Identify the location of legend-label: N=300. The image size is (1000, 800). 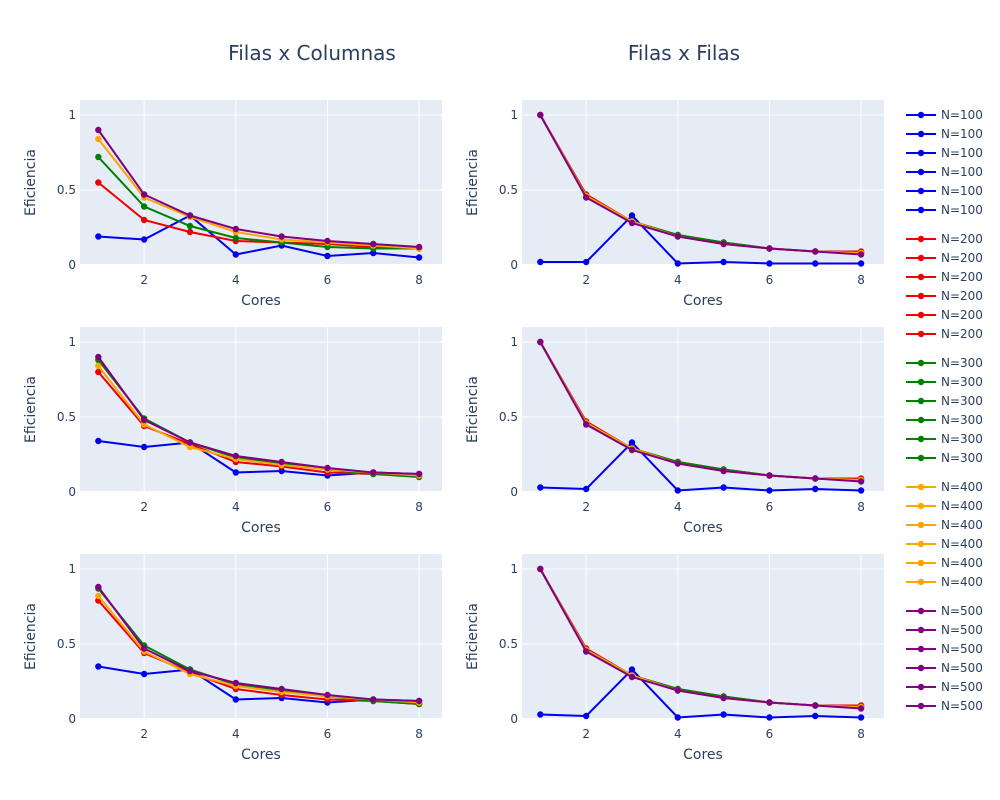
(962, 382).